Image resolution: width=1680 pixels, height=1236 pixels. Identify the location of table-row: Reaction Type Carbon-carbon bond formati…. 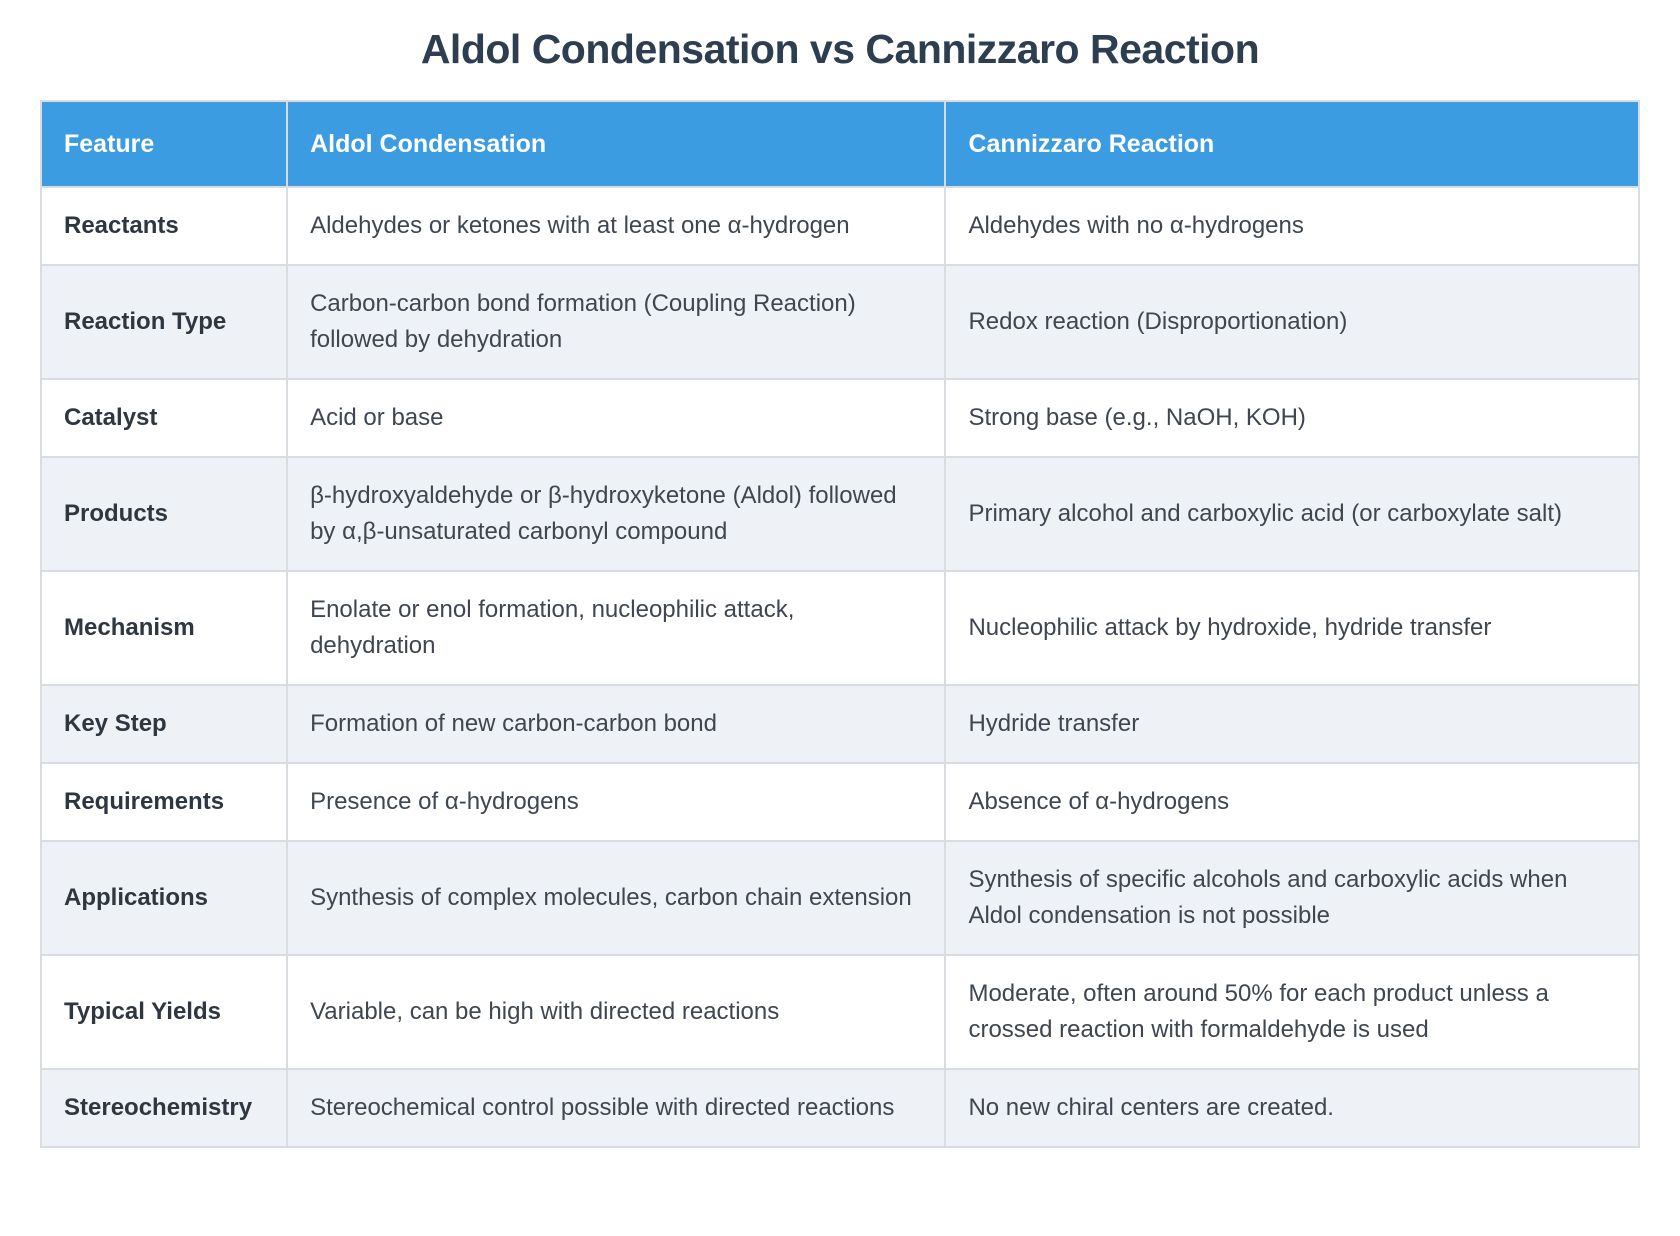
(839, 322).